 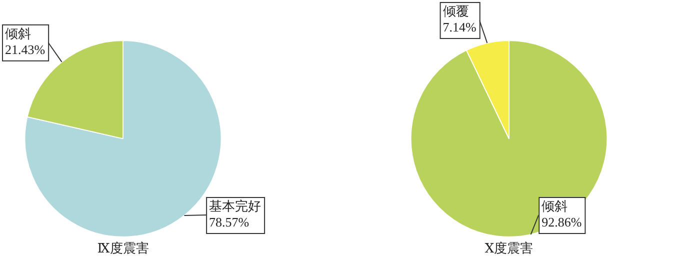 I want to click on data-label: 7.14%, so click(x=459, y=26).